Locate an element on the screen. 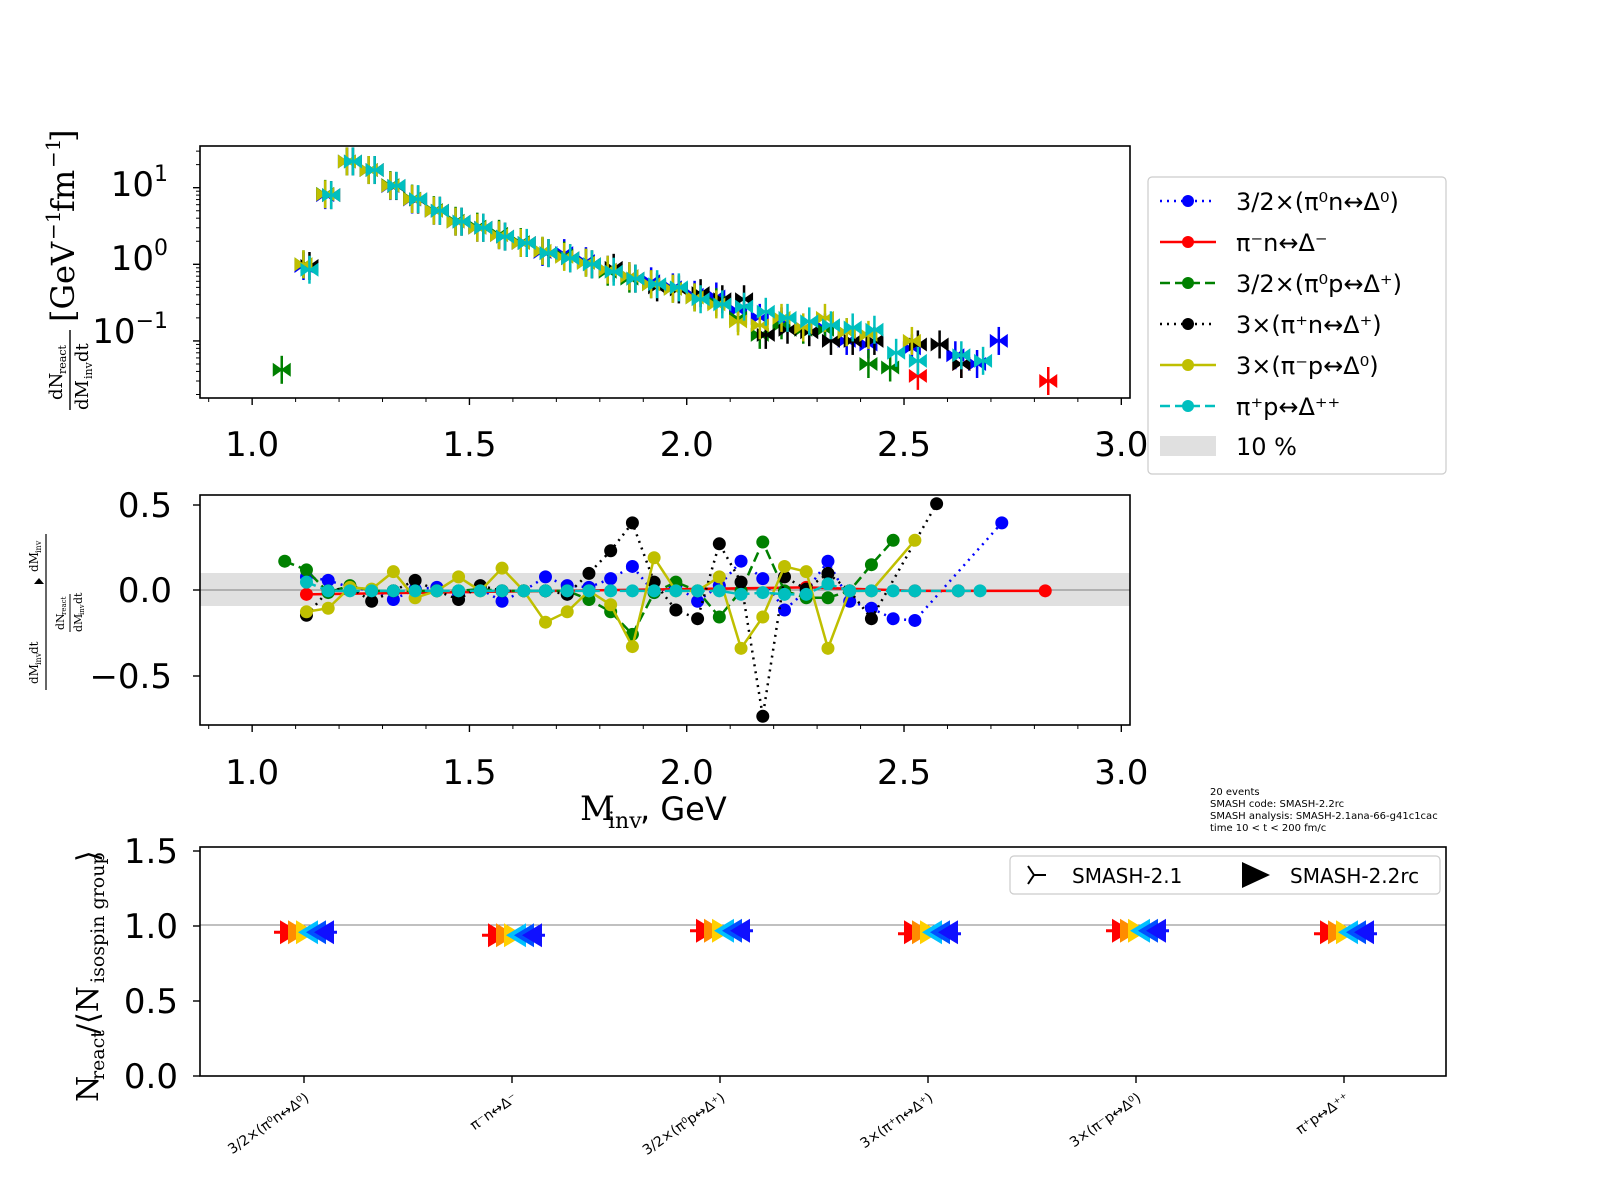  spectrum-point-pimn is located at coordinates (1048, 381).